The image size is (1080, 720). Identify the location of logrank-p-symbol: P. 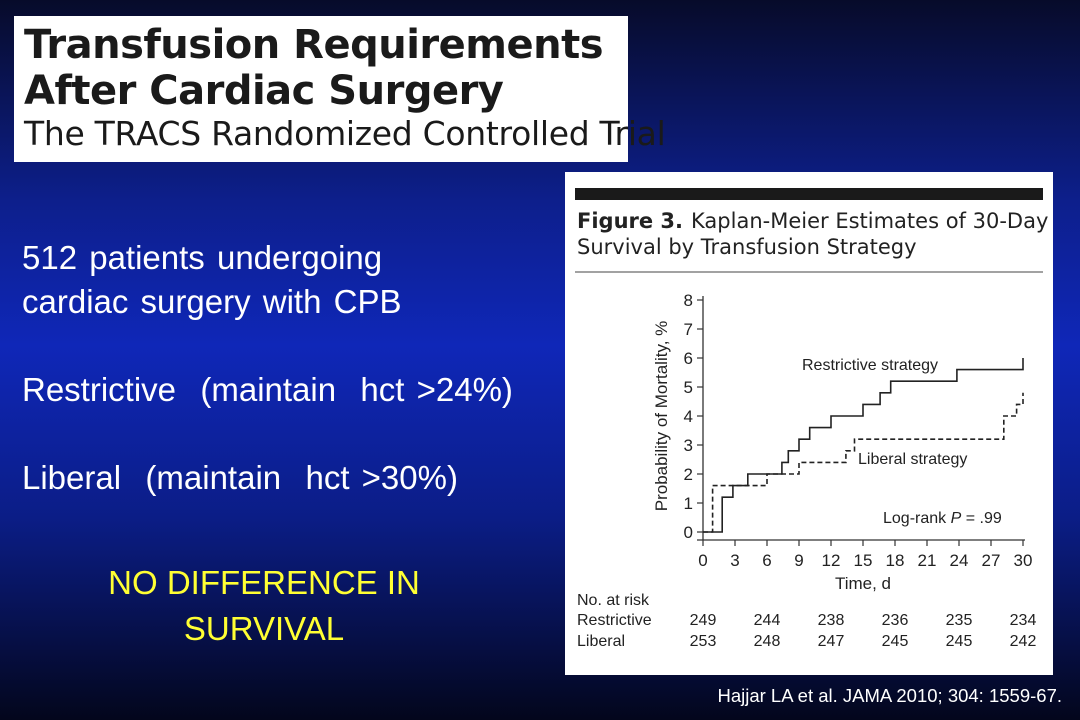
(956, 518).